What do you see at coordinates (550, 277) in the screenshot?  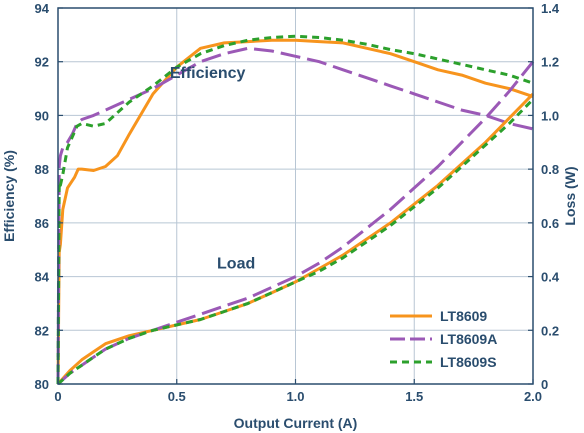 I see `y-right-tick-label: 0.4` at bounding box center [550, 277].